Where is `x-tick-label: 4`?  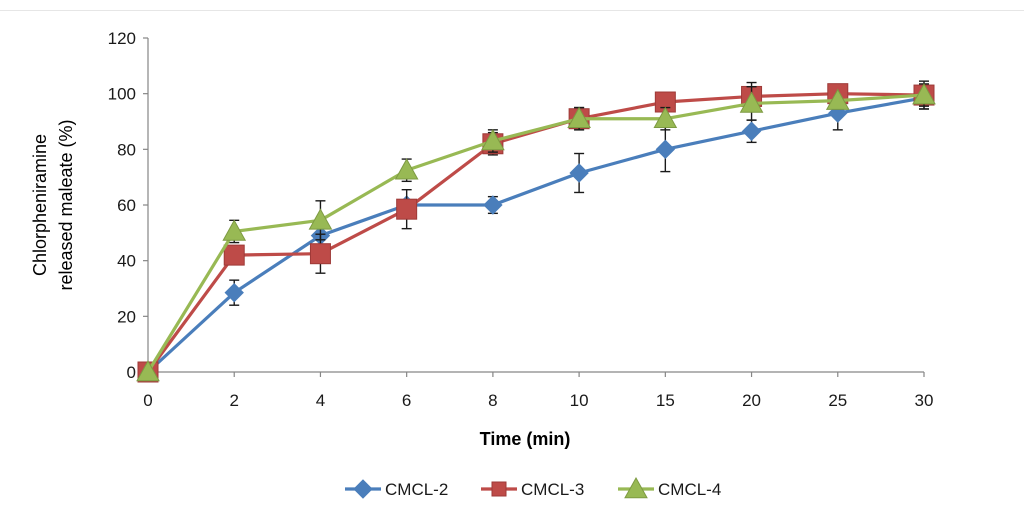
x-tick-label: 4 is located at coordinates (320, 400).